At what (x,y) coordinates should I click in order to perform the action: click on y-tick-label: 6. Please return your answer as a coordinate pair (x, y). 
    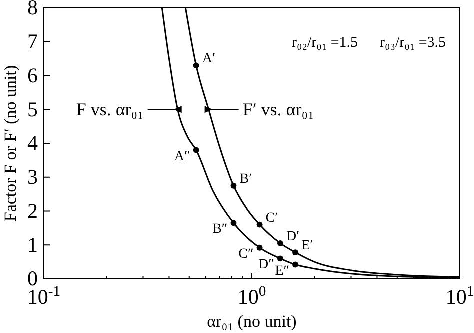
    Looking at the image, I should click on (33, 75).